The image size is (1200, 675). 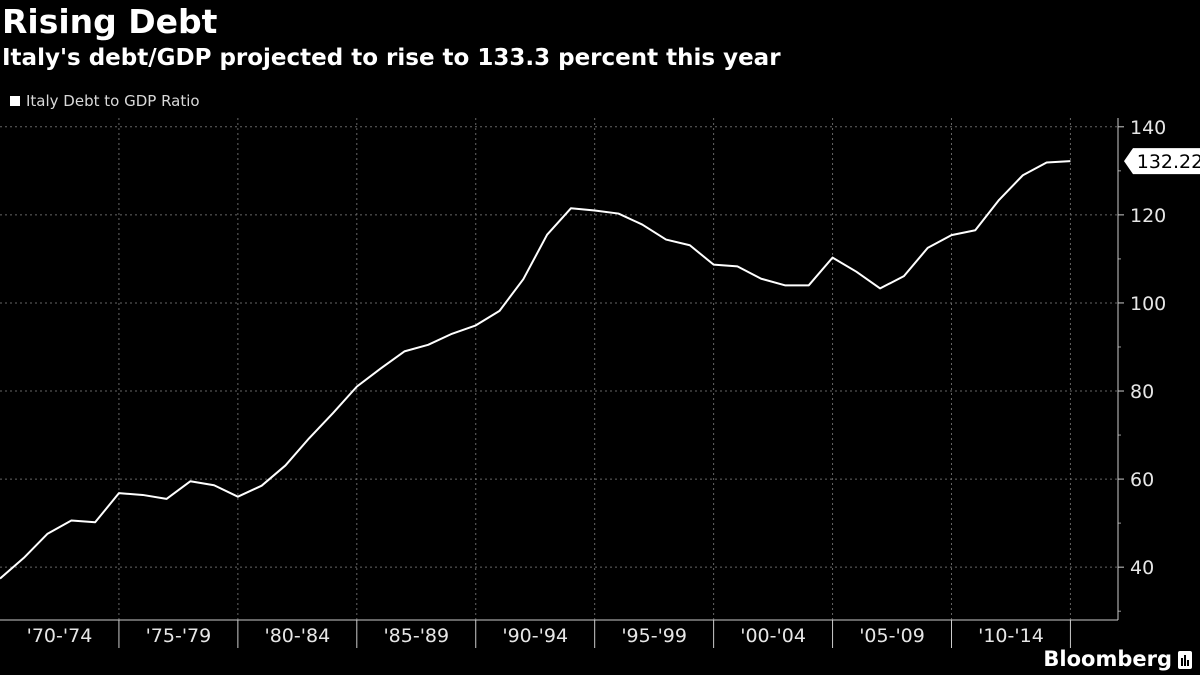 What do you see at coordinates (1168, 162) in the screenshot?
I see `last-value-label: 132.22` at bounding box center [1168, 162].